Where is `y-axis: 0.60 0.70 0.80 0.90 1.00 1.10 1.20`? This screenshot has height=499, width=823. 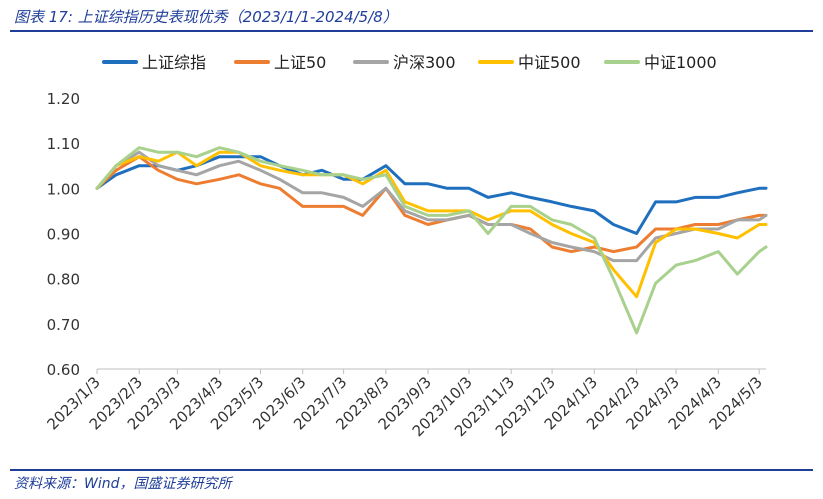 y-axis: 0.60 0.70 0.80 0.90 1.00 1.10 1.20 is located at coordinates (63, 234).